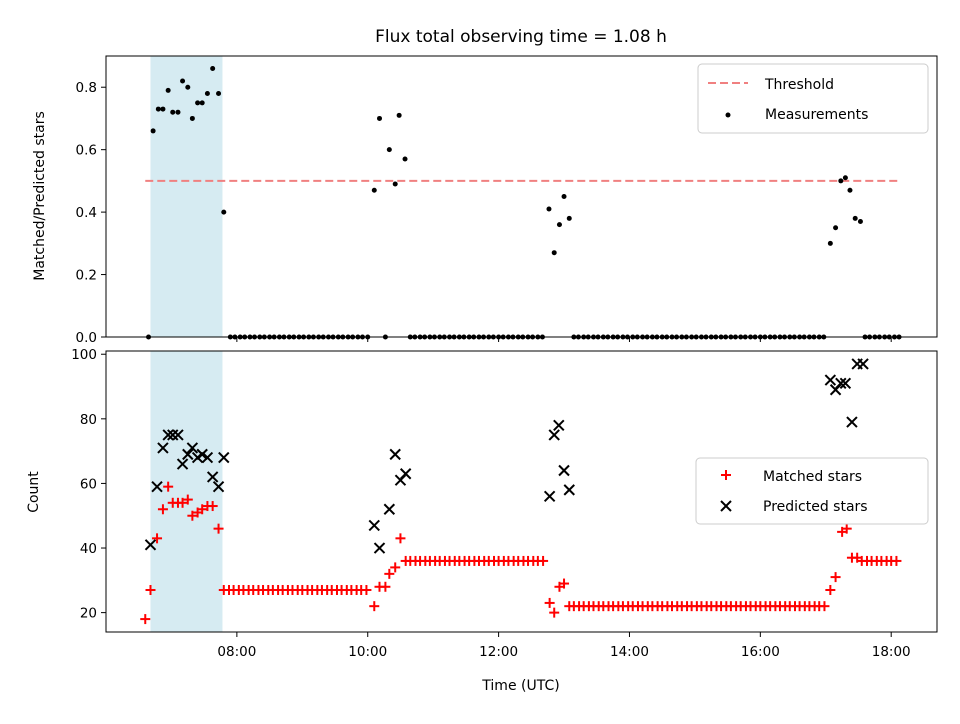 This screenshot has height=724, width=960. What do you see at coordinates (726, 506) in the screenshot?
I see `legend-x-marker` at bounding box center [726, 506].